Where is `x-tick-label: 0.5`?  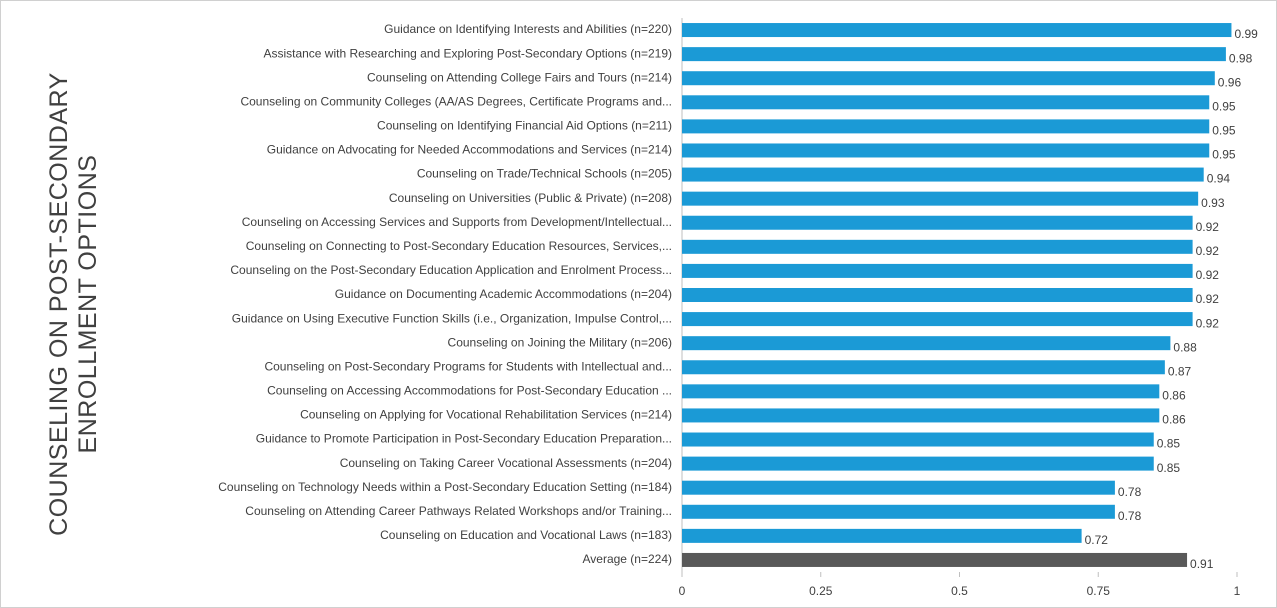
x-tick-label: 0.5 is located at coordinates (959, 591).